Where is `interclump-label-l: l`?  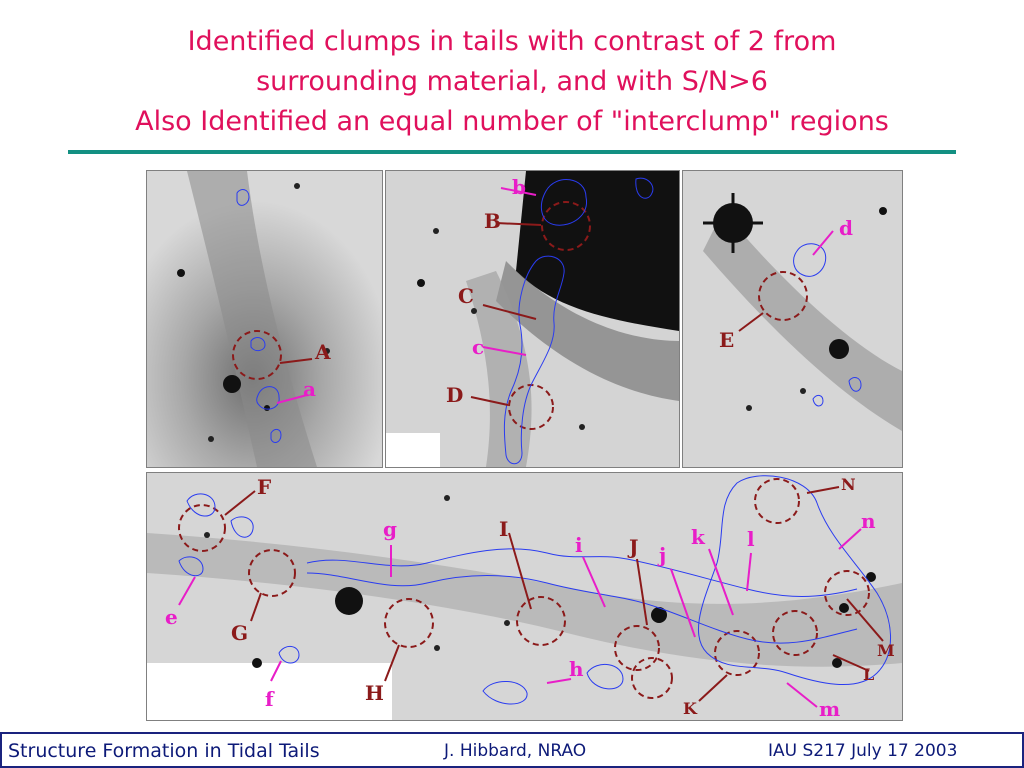
interclump-label-l: l is located at coordinates (751, 539).